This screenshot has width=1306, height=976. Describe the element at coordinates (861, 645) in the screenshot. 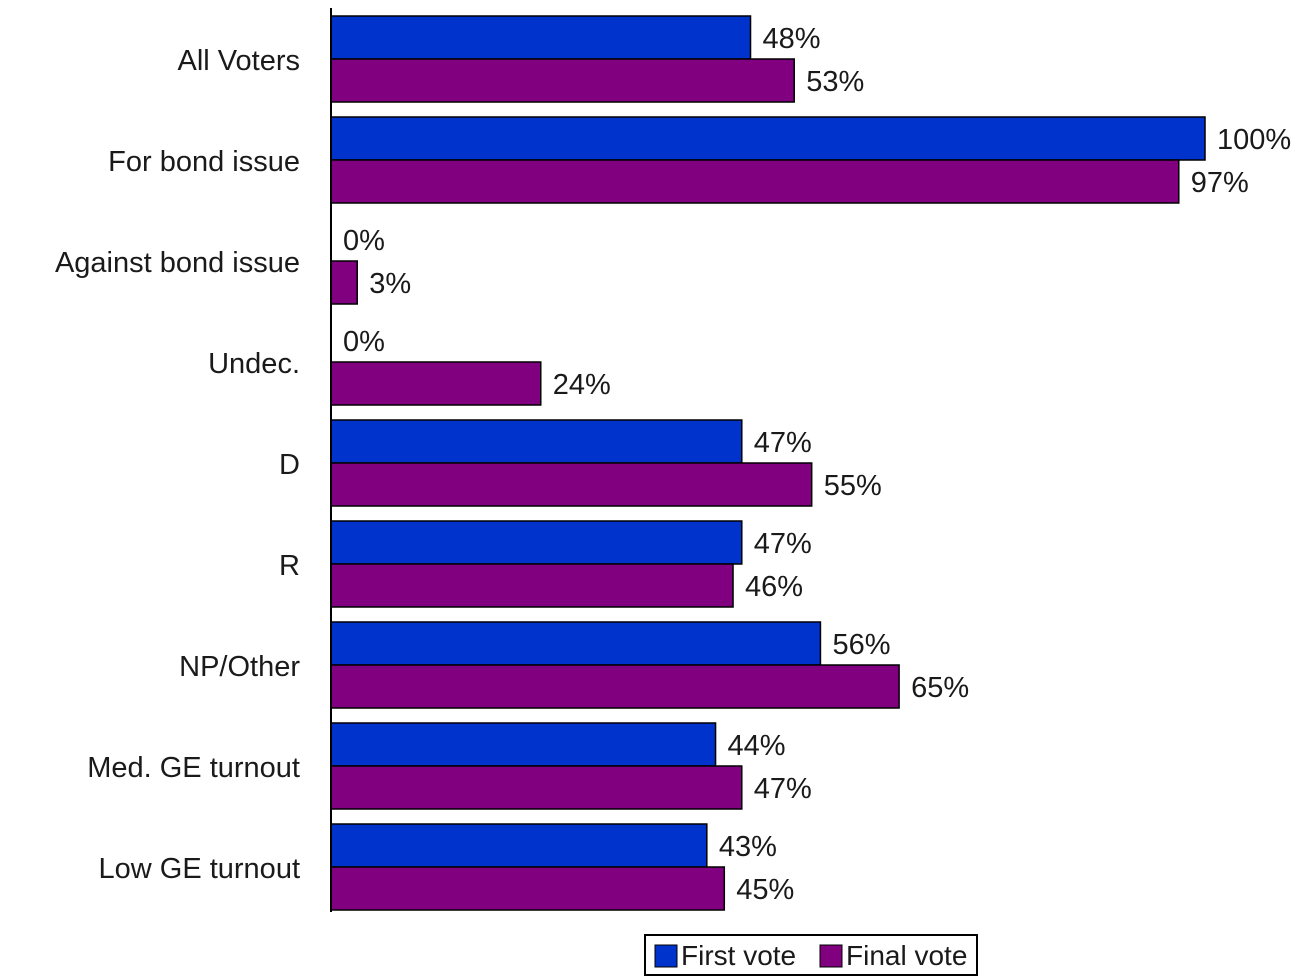

I see `value-label-first-vote-np-other: 56%` at that location.